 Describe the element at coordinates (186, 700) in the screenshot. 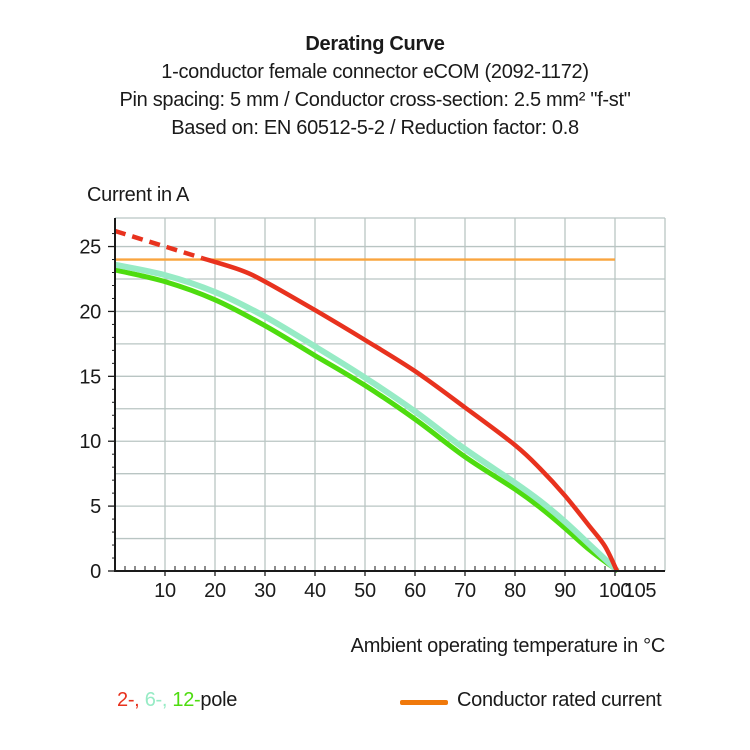

I see `legend-piece-12: 12-` at that location.